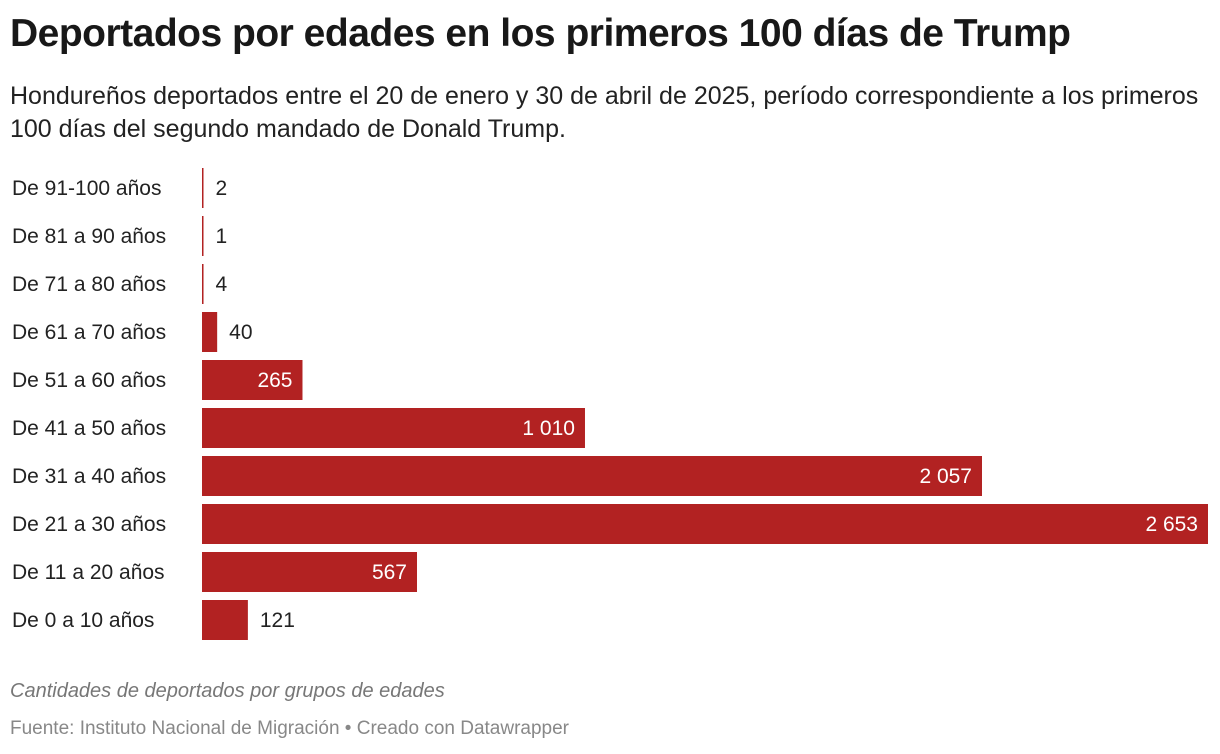  I want to click on category-label: De 31 a 40 años, so click(89, 476).